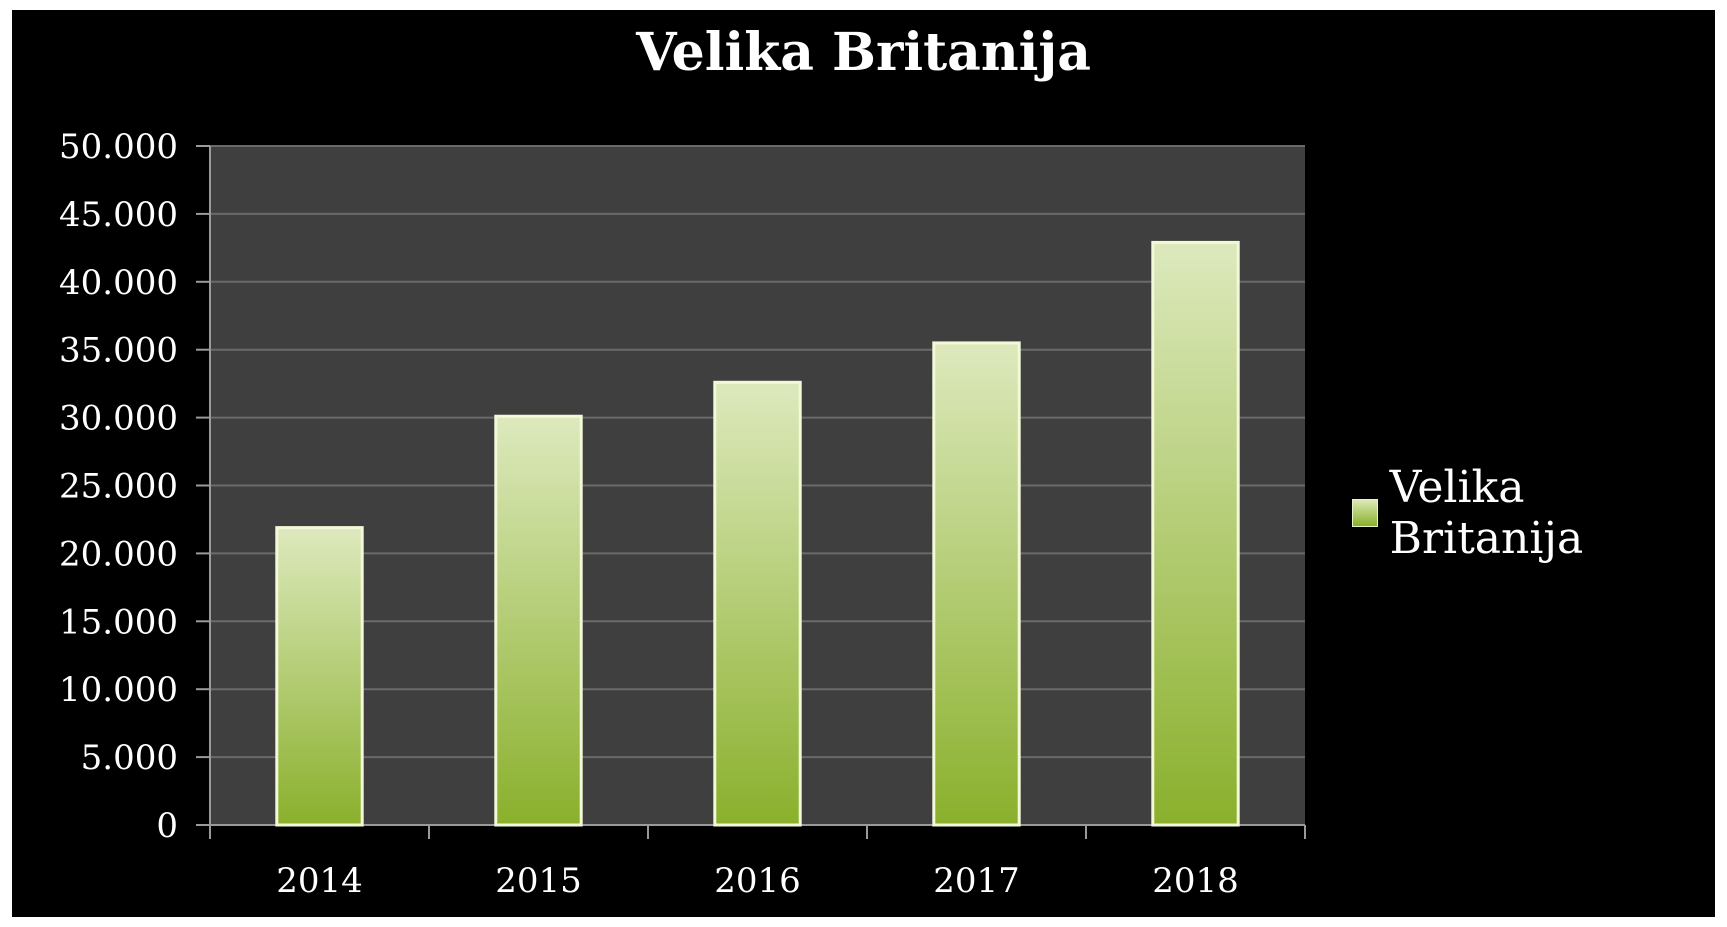 Image resolution: width=1727 pixels, height=927 pixels. I want to click on x-tick-label: 2015, so click(538, 881).